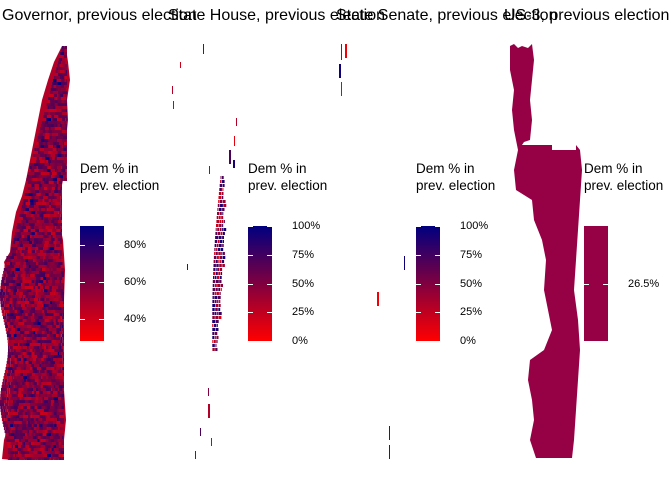  Describe the element at coordinates (644, 283) in the screenshot. I see `legend-label: 26.5%` at that location.